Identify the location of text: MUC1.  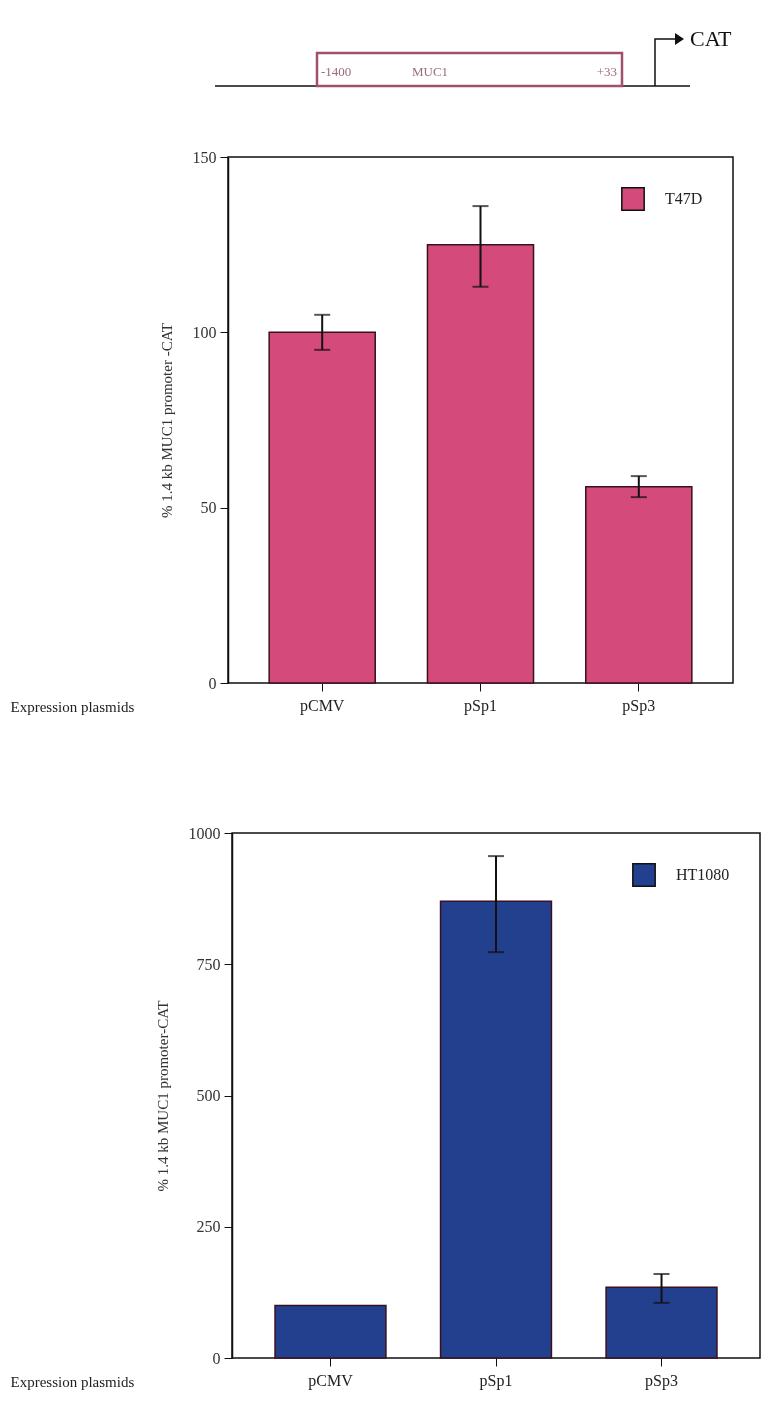
(430, 71).